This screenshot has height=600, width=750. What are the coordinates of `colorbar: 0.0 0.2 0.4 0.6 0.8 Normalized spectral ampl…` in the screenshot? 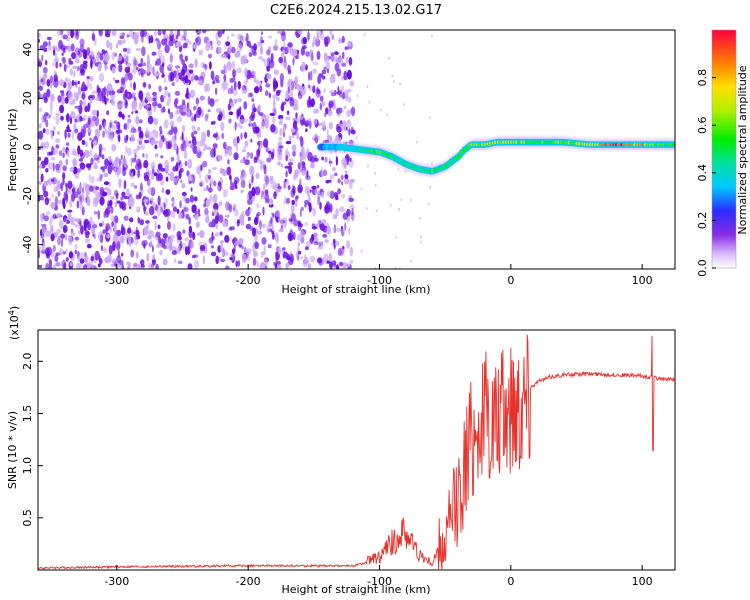 It's located at (722, 153).